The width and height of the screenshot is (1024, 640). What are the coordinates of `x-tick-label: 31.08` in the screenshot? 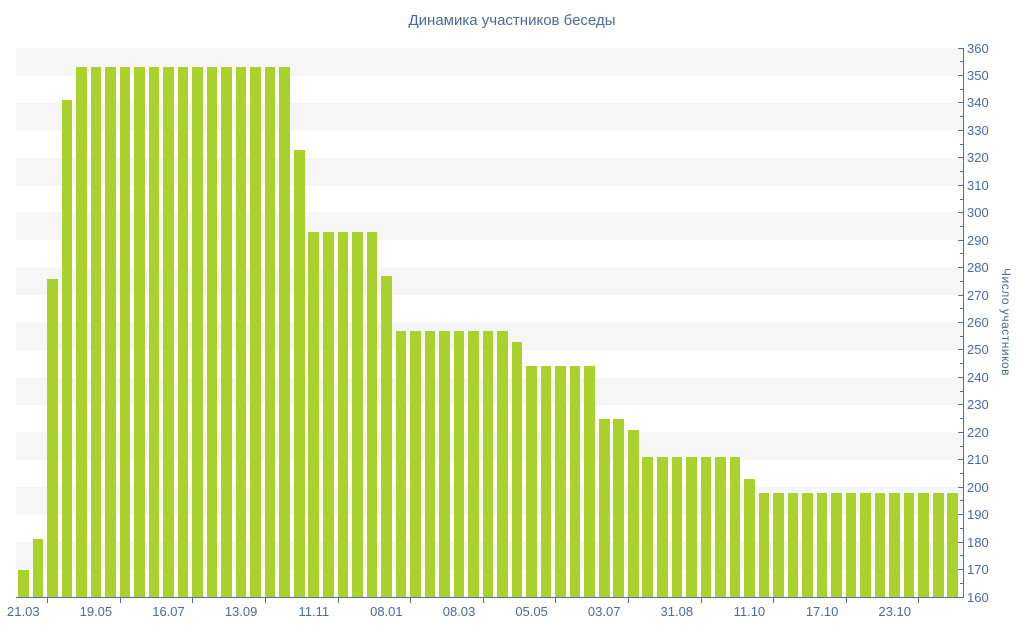 It's located at (677, 611).